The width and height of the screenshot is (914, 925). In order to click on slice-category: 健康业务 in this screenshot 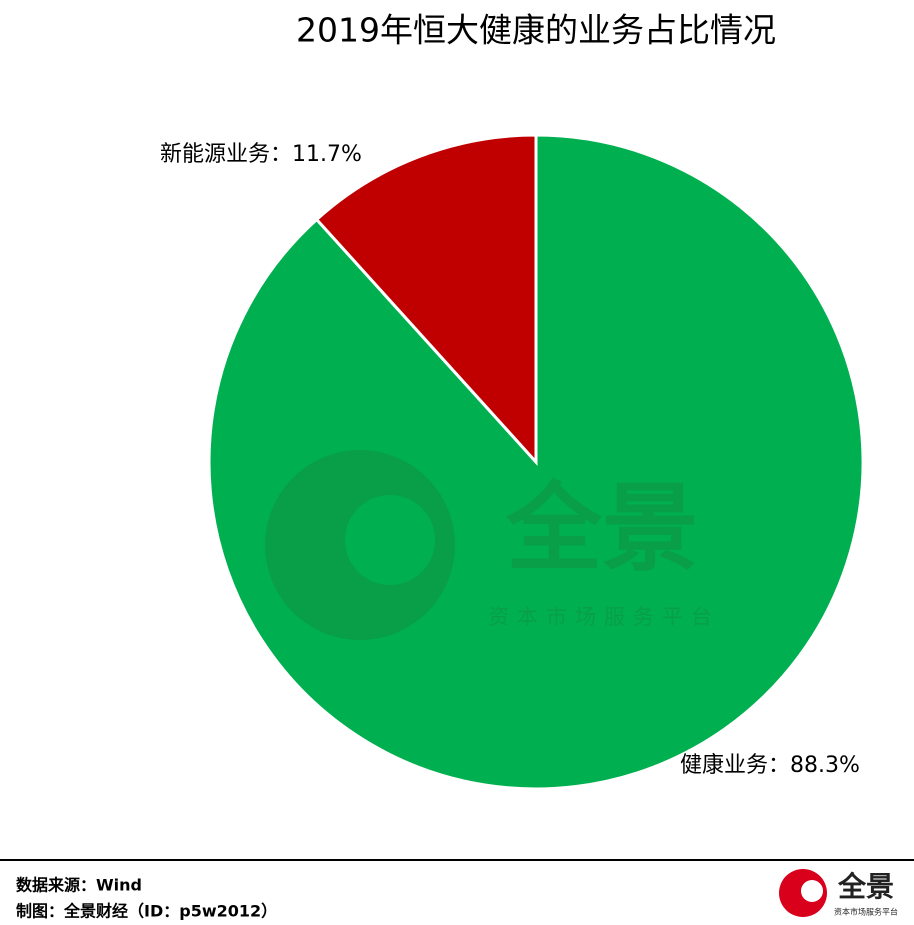, I will do `click(724, 765)`.